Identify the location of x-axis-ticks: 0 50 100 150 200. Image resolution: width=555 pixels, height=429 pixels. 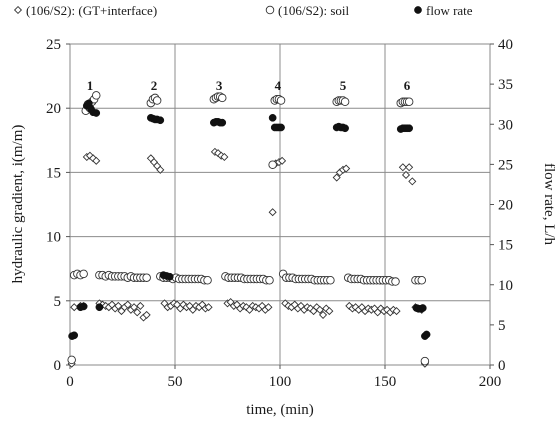
(283, 377).